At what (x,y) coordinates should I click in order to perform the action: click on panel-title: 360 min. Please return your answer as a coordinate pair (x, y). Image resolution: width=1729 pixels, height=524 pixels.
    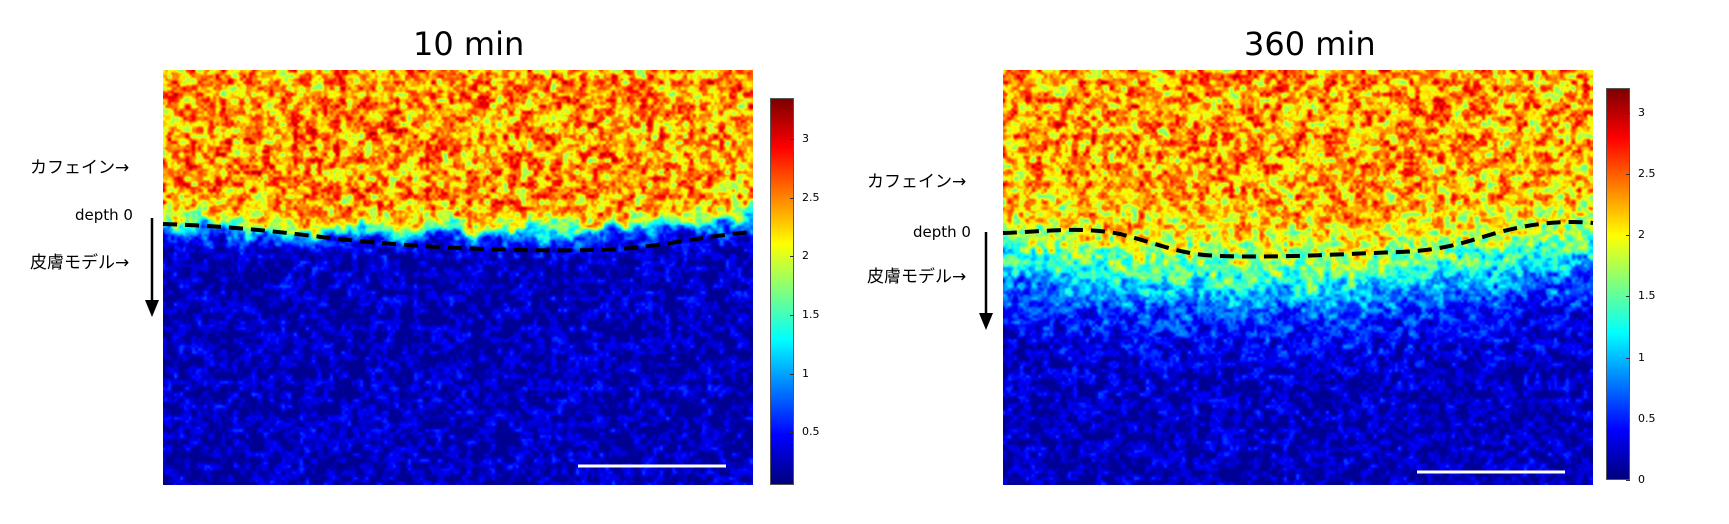
    Looking at the image, I should click on (1310, 44).